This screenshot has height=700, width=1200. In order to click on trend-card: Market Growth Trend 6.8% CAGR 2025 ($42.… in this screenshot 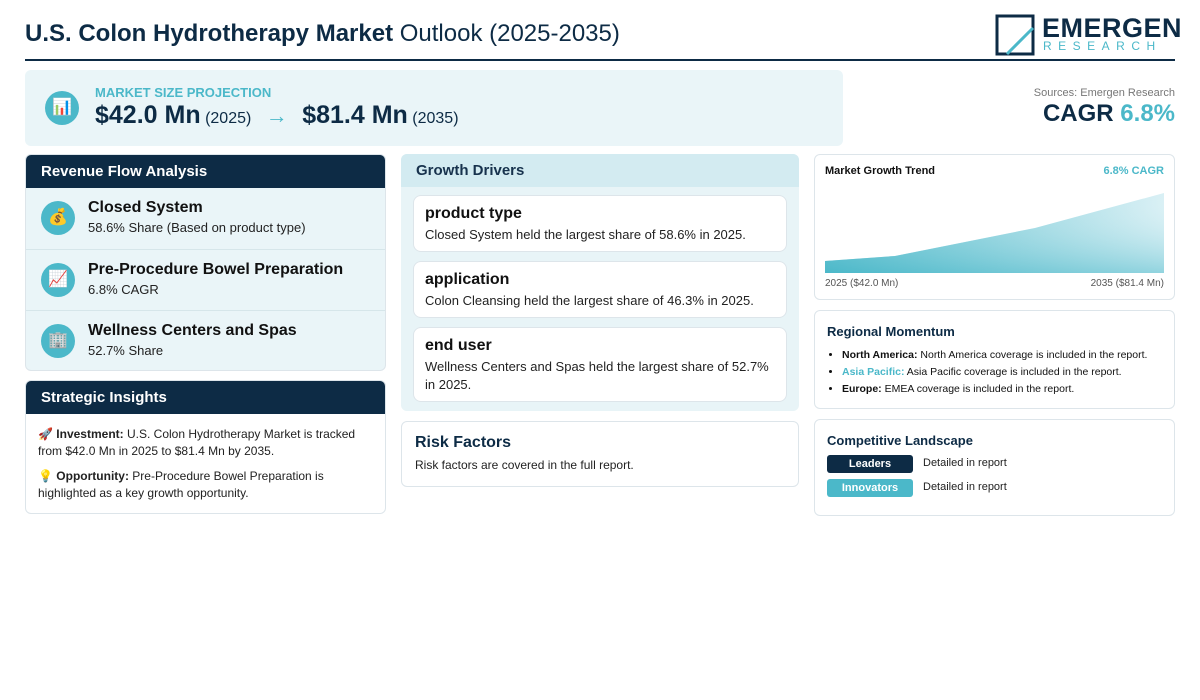, I will do `click(994, 227)`.